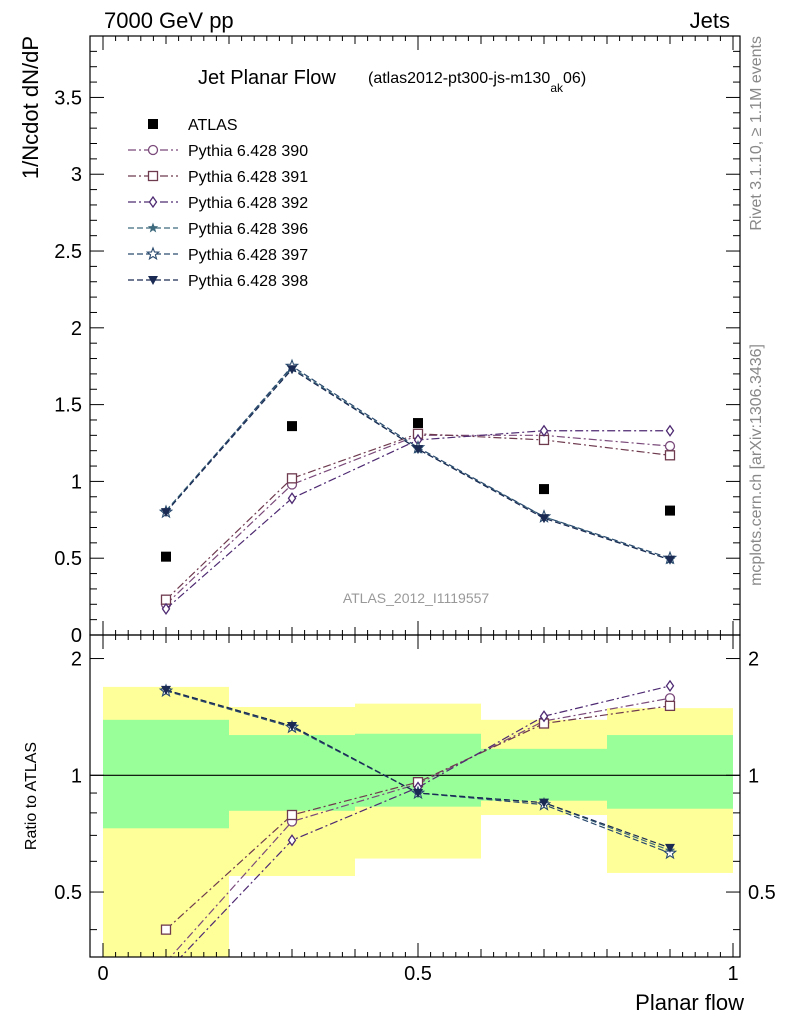 Image resolution: width=786 pixels, height=1024 pixels. What do you see at coordinates (76, 636) in the screenshot?
I see `y-tick-label: 0` at bounding box center [76, 636].